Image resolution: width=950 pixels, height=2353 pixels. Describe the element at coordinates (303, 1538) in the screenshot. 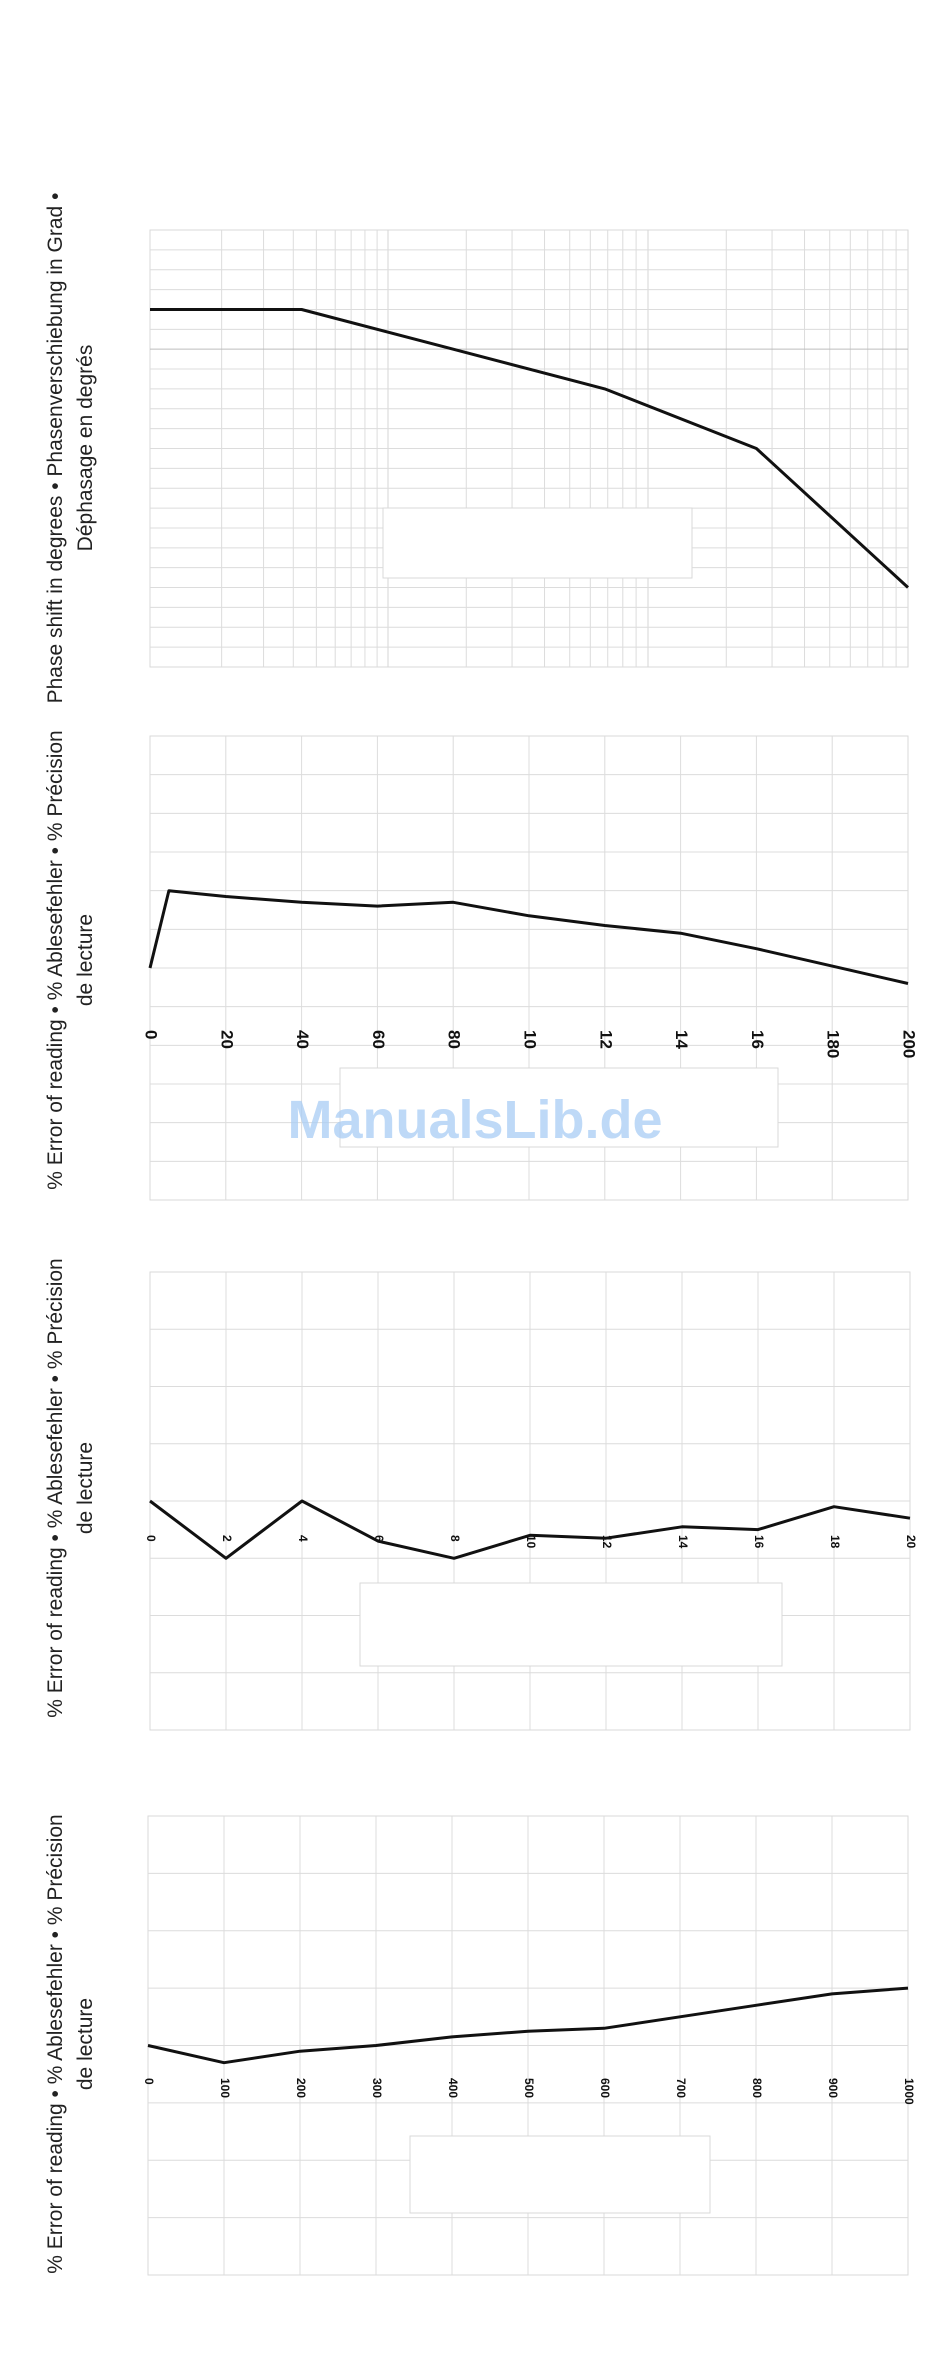

I see `tick-label: 4` at that location.